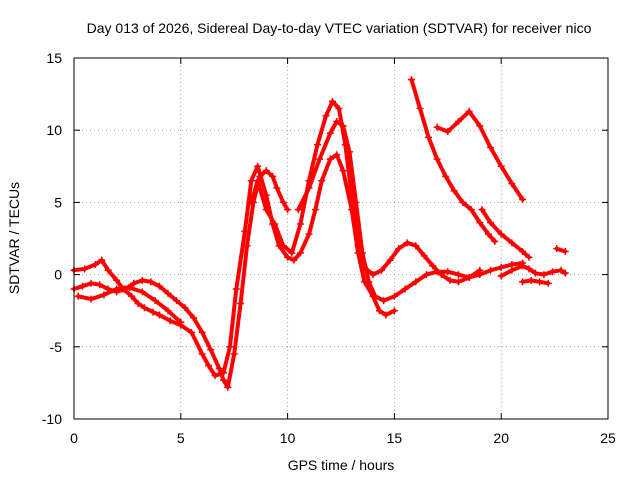 Image resolution: width=640 pixels, height=480 pixels. What do you see at coordinates (74, 438) in the screenshot?
I see `x-tick-label: 0` at bounding box center [74, 438].